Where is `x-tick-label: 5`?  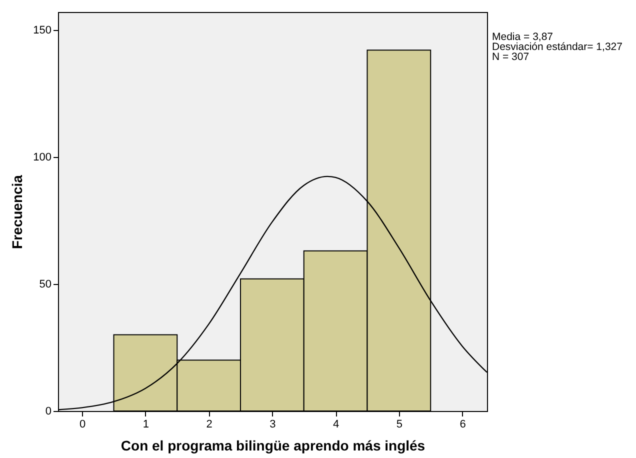 x-tick-label: 5 is located at coordinates (399, 424).